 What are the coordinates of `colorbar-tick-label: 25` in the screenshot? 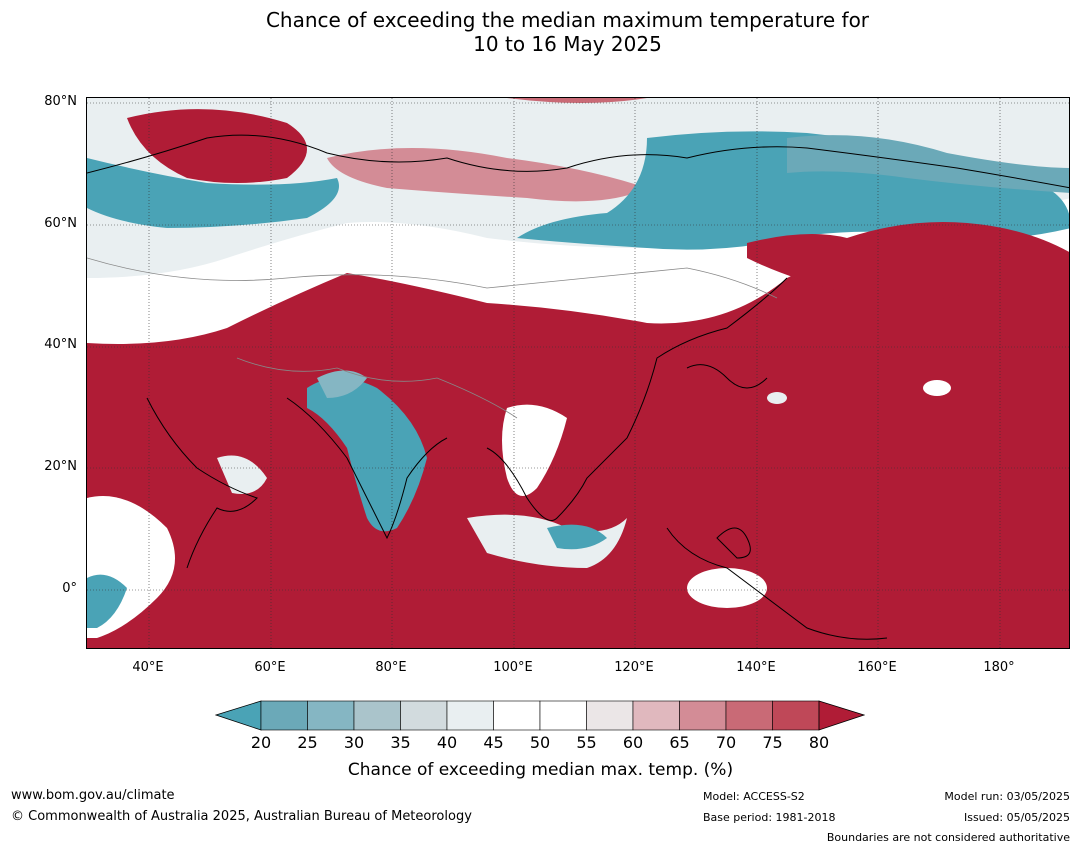 It's located at (307, 742).